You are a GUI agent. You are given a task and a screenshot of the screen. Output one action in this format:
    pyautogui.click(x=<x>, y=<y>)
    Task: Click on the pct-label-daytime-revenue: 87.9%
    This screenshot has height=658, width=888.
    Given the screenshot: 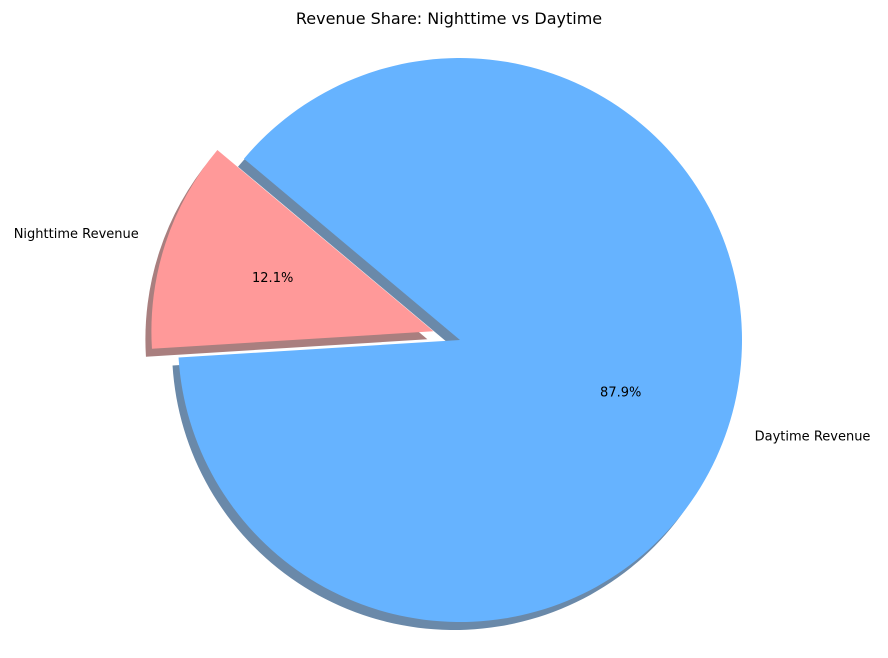 What is the action you would take?
    pyautogui.click(x=620, y=392)
    